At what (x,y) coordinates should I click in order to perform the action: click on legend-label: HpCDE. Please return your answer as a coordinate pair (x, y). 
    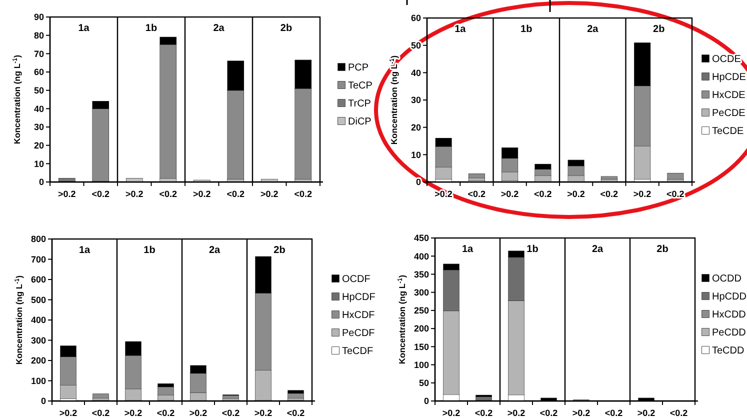
    Looking at the image, I should click on (729, 77).